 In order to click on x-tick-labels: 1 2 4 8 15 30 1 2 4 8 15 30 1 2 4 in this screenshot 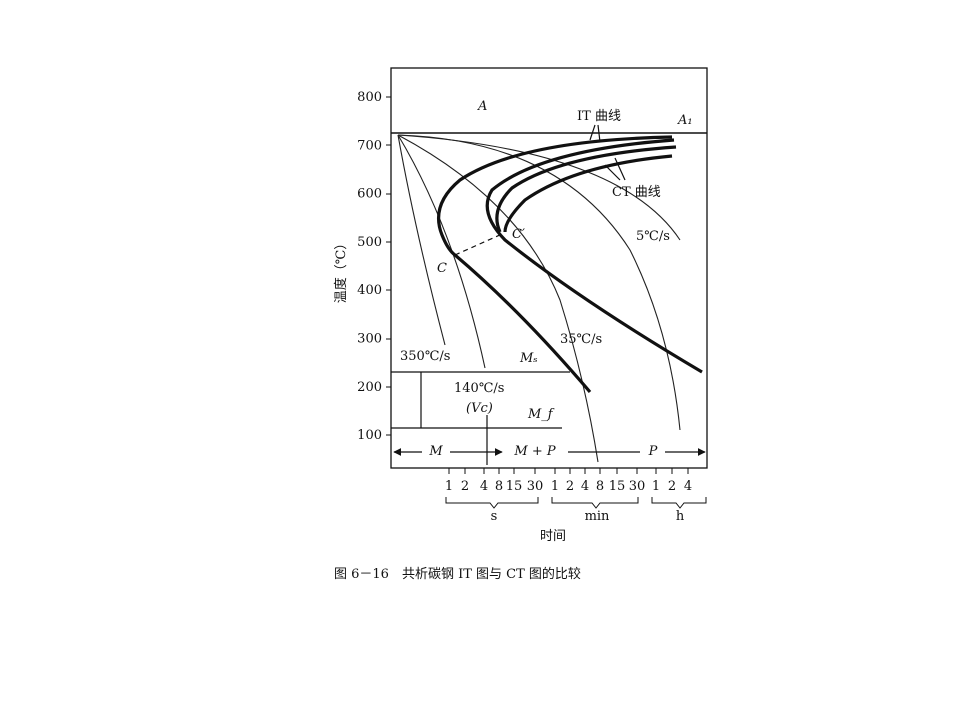, I will do `click(568, 481)`.